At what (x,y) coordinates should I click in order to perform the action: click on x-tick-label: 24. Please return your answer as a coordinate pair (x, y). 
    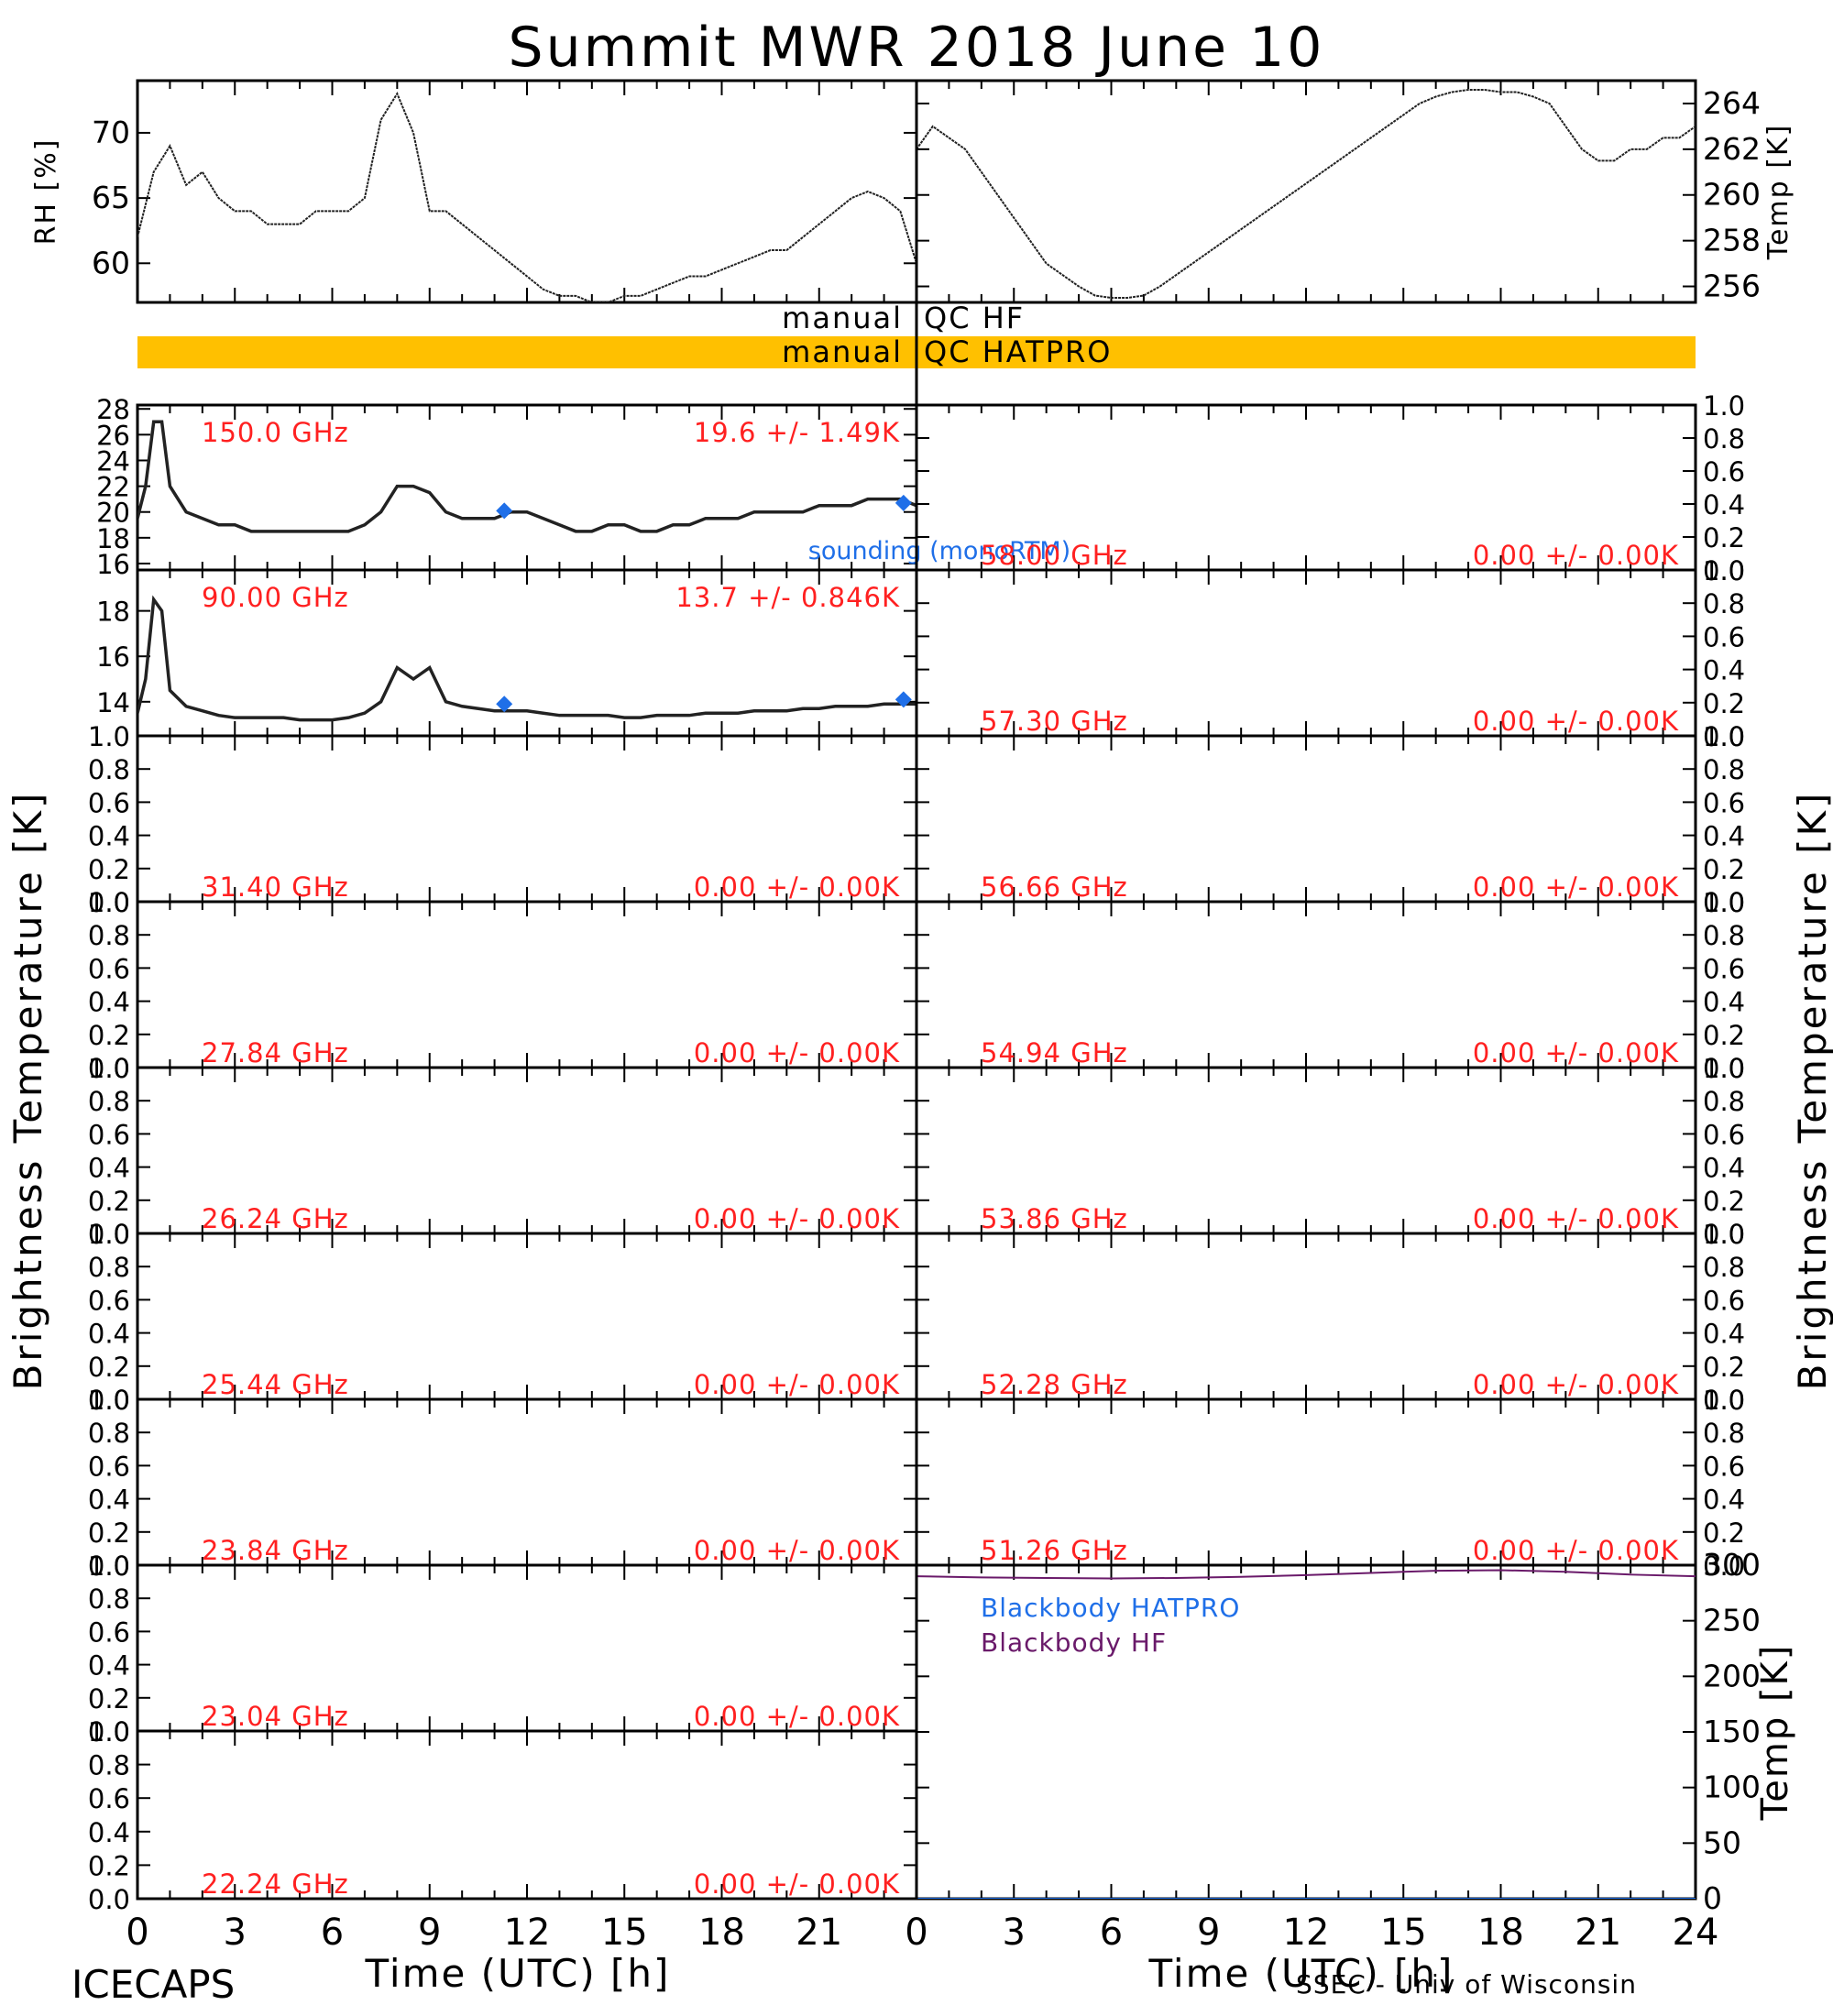
    Looking at the image, I should click on (1696, 1933).